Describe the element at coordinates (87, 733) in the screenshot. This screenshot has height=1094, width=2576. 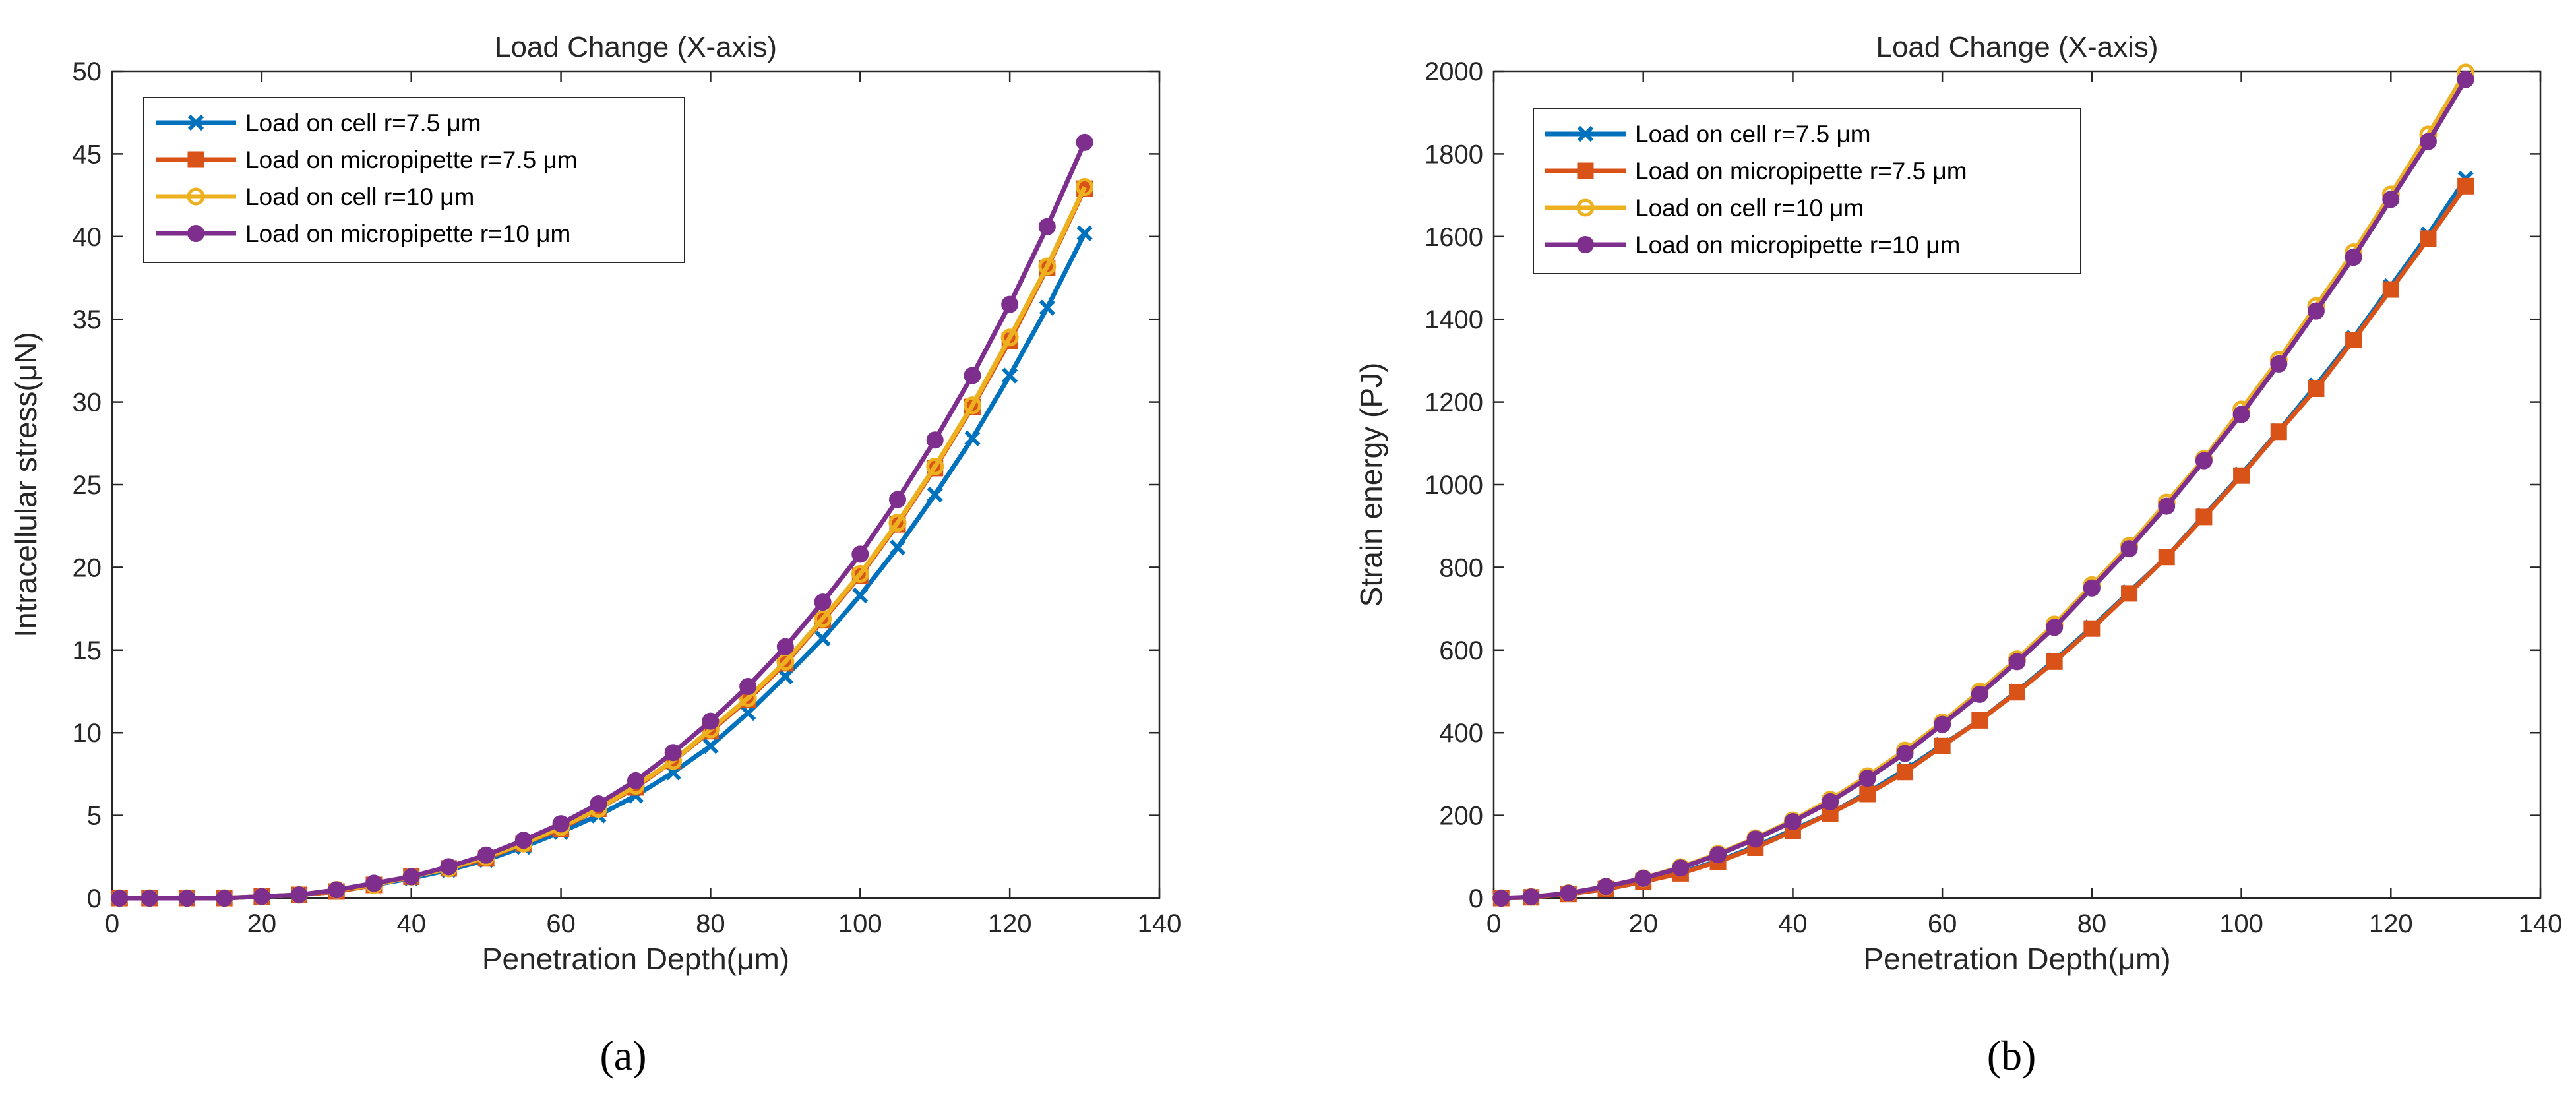
I see `y-tick-label: 10` at that location.